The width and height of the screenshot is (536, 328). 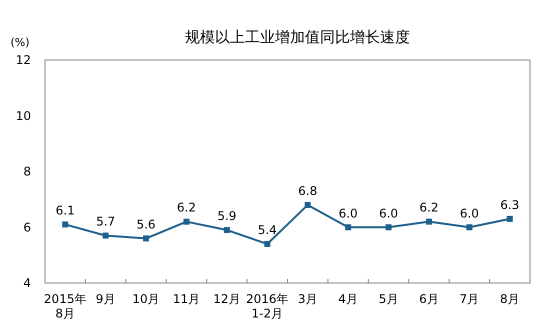 What do you see at coordinates (65, 306) in the screenshot?
I see `x-tick-label: 2015年 8月` at bounding box center [65, 306].